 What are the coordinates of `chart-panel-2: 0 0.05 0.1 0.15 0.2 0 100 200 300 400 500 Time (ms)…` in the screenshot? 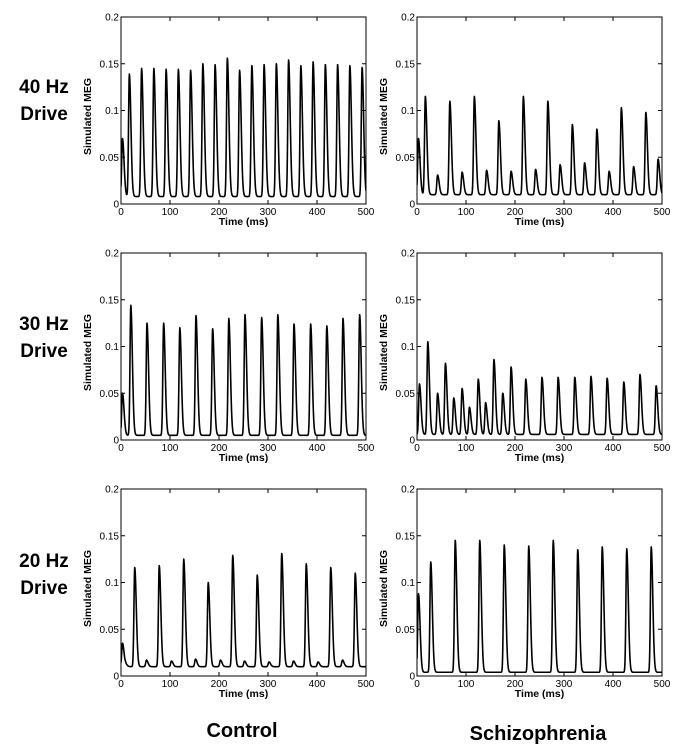 It's located at (228, 357).